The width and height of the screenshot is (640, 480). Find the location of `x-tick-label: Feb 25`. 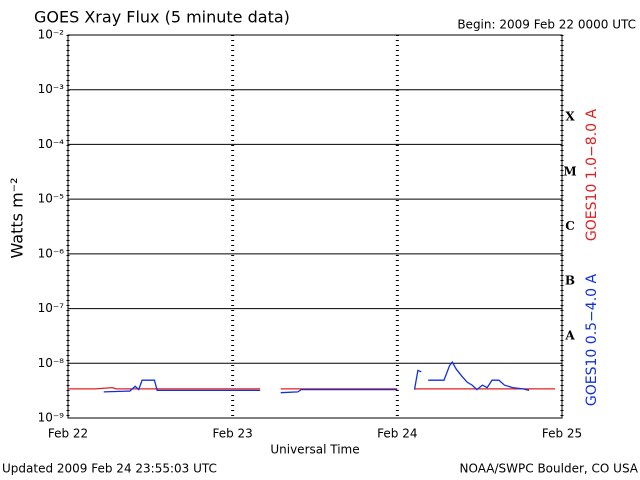

x-tick-label: Feb 25 is located at coordinates (562, 434).